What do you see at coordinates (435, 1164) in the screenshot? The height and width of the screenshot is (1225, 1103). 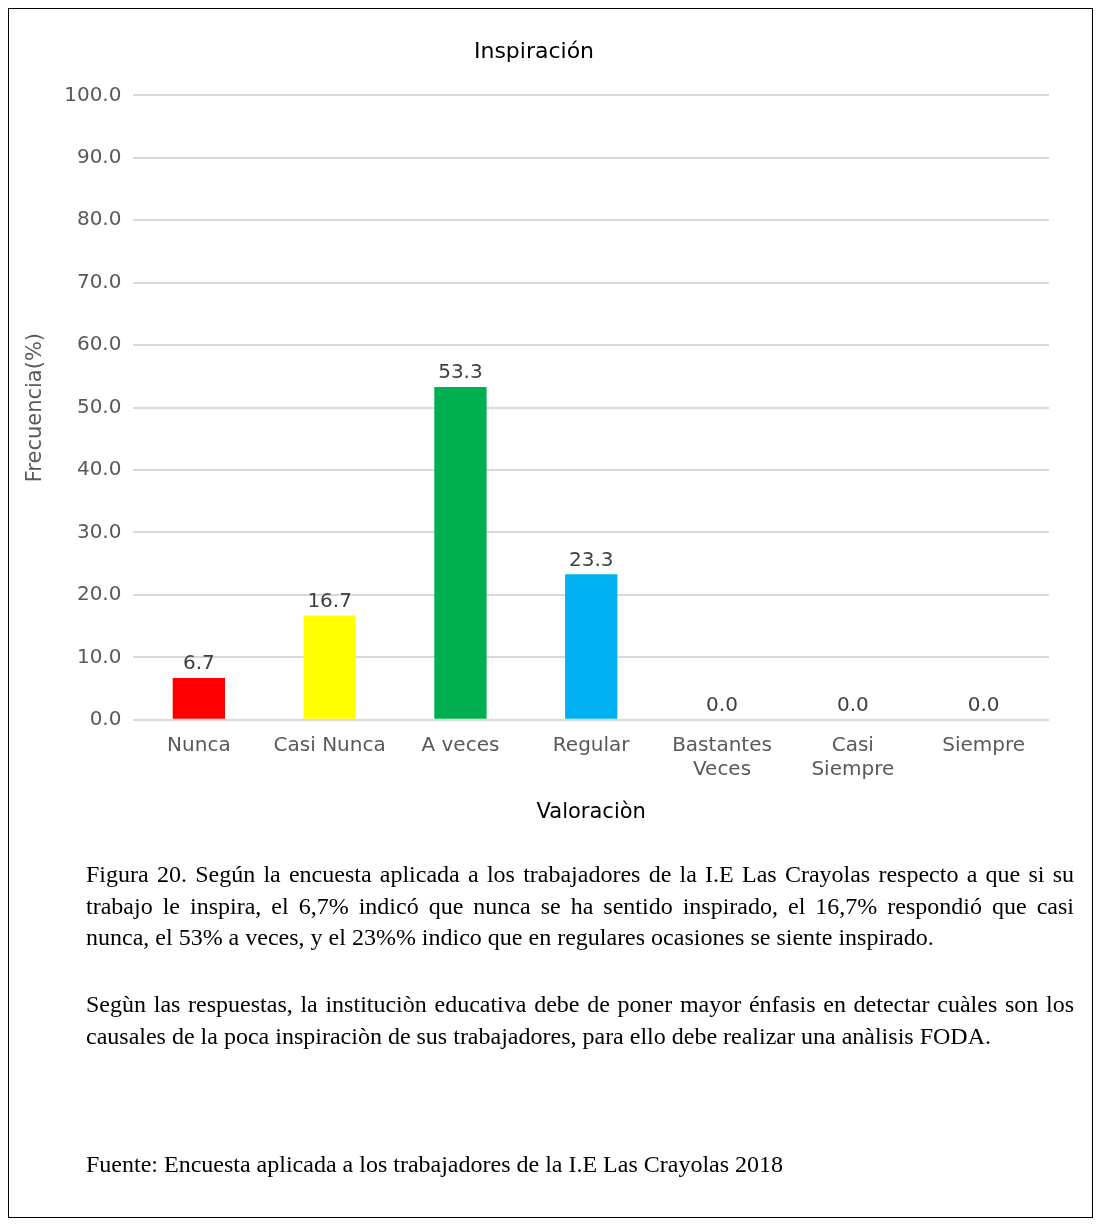 I see `source-note: Fuente: Encuesta aplicada a los trabajadores de la I.E Las Crayolas 2018` at bounding box center [435, 1164].